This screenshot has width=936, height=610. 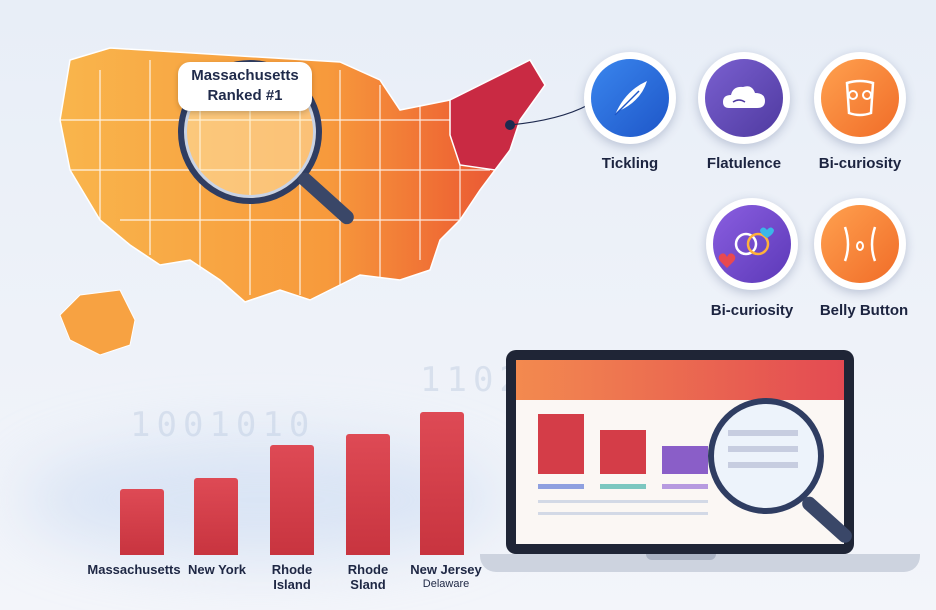 I want to click on northeast-region, so click(x=497, y=115).